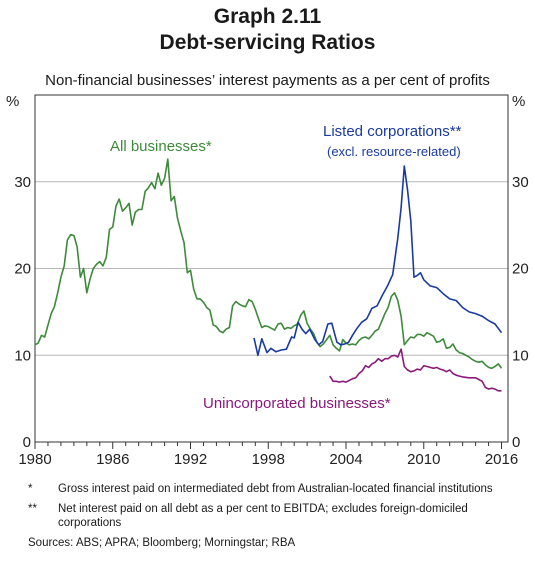 The height and width of the screenshot is (572, 535). I want to click on x-tick-label: 1986, so click(112, 459).